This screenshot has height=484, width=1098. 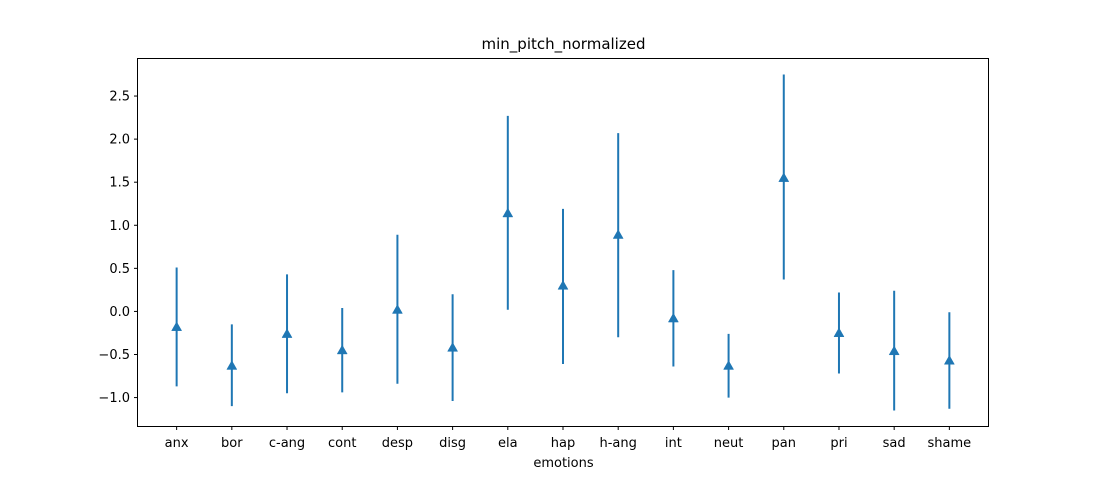 What do you see at coordinates (508, 443) in the screenshot?
I see `x-tick-label: ela` at bounding box center [508, 443].